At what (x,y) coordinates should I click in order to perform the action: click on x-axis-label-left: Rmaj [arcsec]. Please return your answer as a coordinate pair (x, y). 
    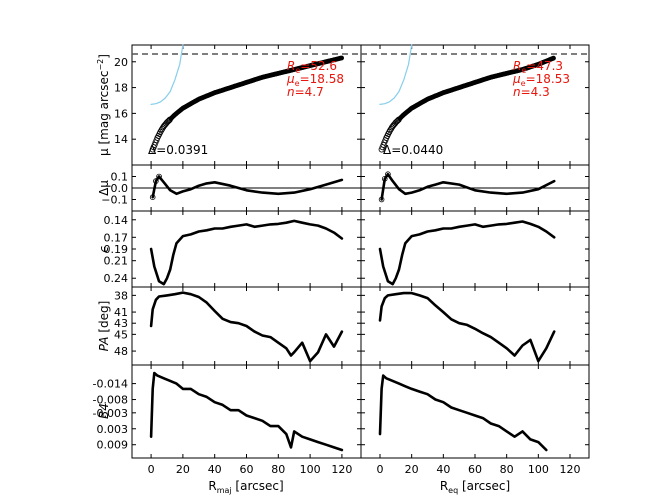
    Looking at the image, I should click on (245, 487).